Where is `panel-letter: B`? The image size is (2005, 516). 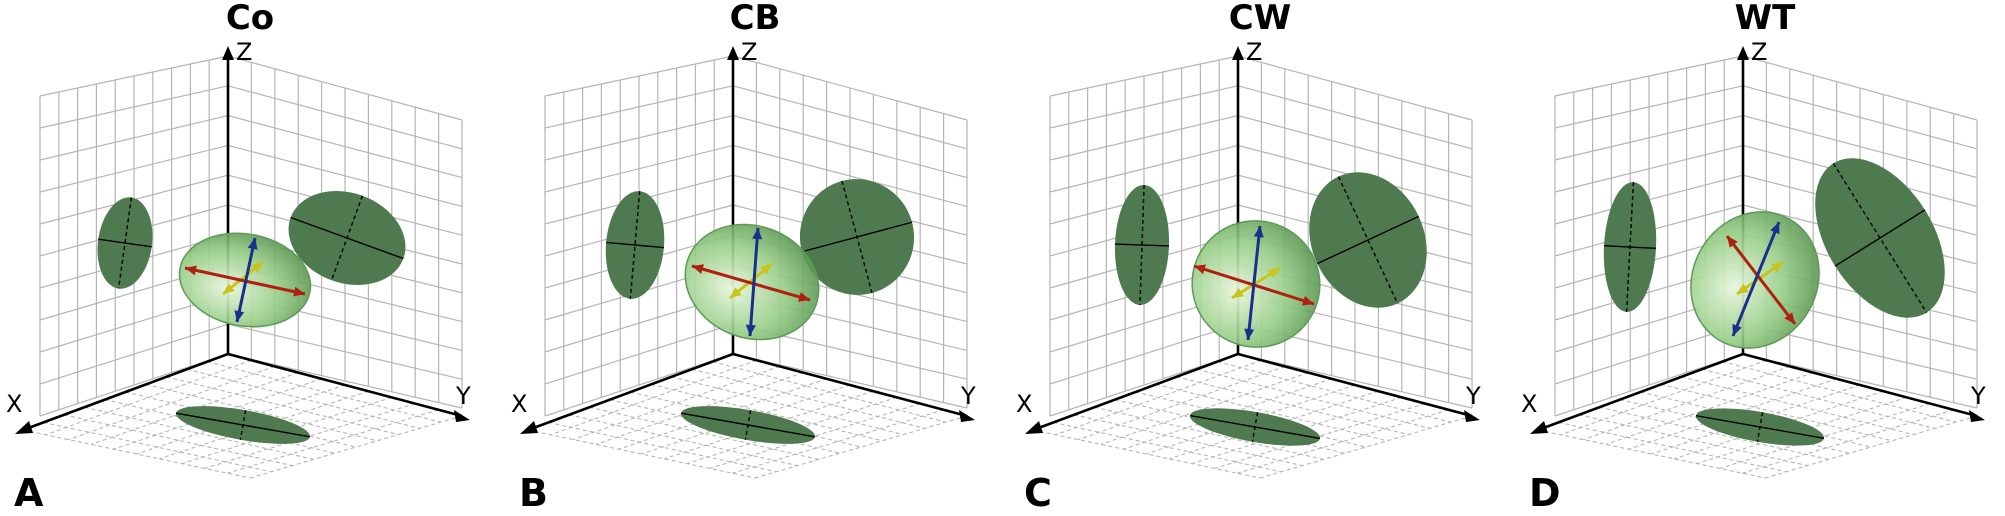
panel-letter: B is located at coordinates (533, 493).